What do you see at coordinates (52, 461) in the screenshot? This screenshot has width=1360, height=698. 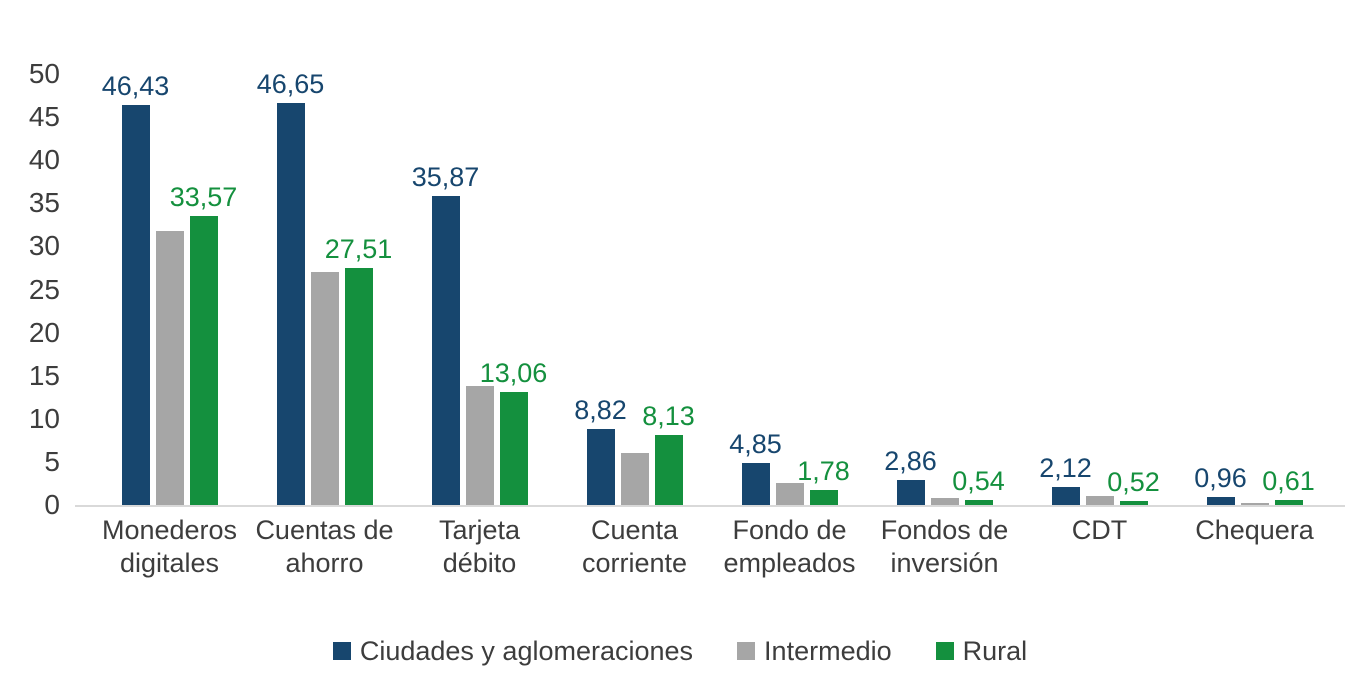 I see `y-tick-label: 5` at bounding box center [52, 461].